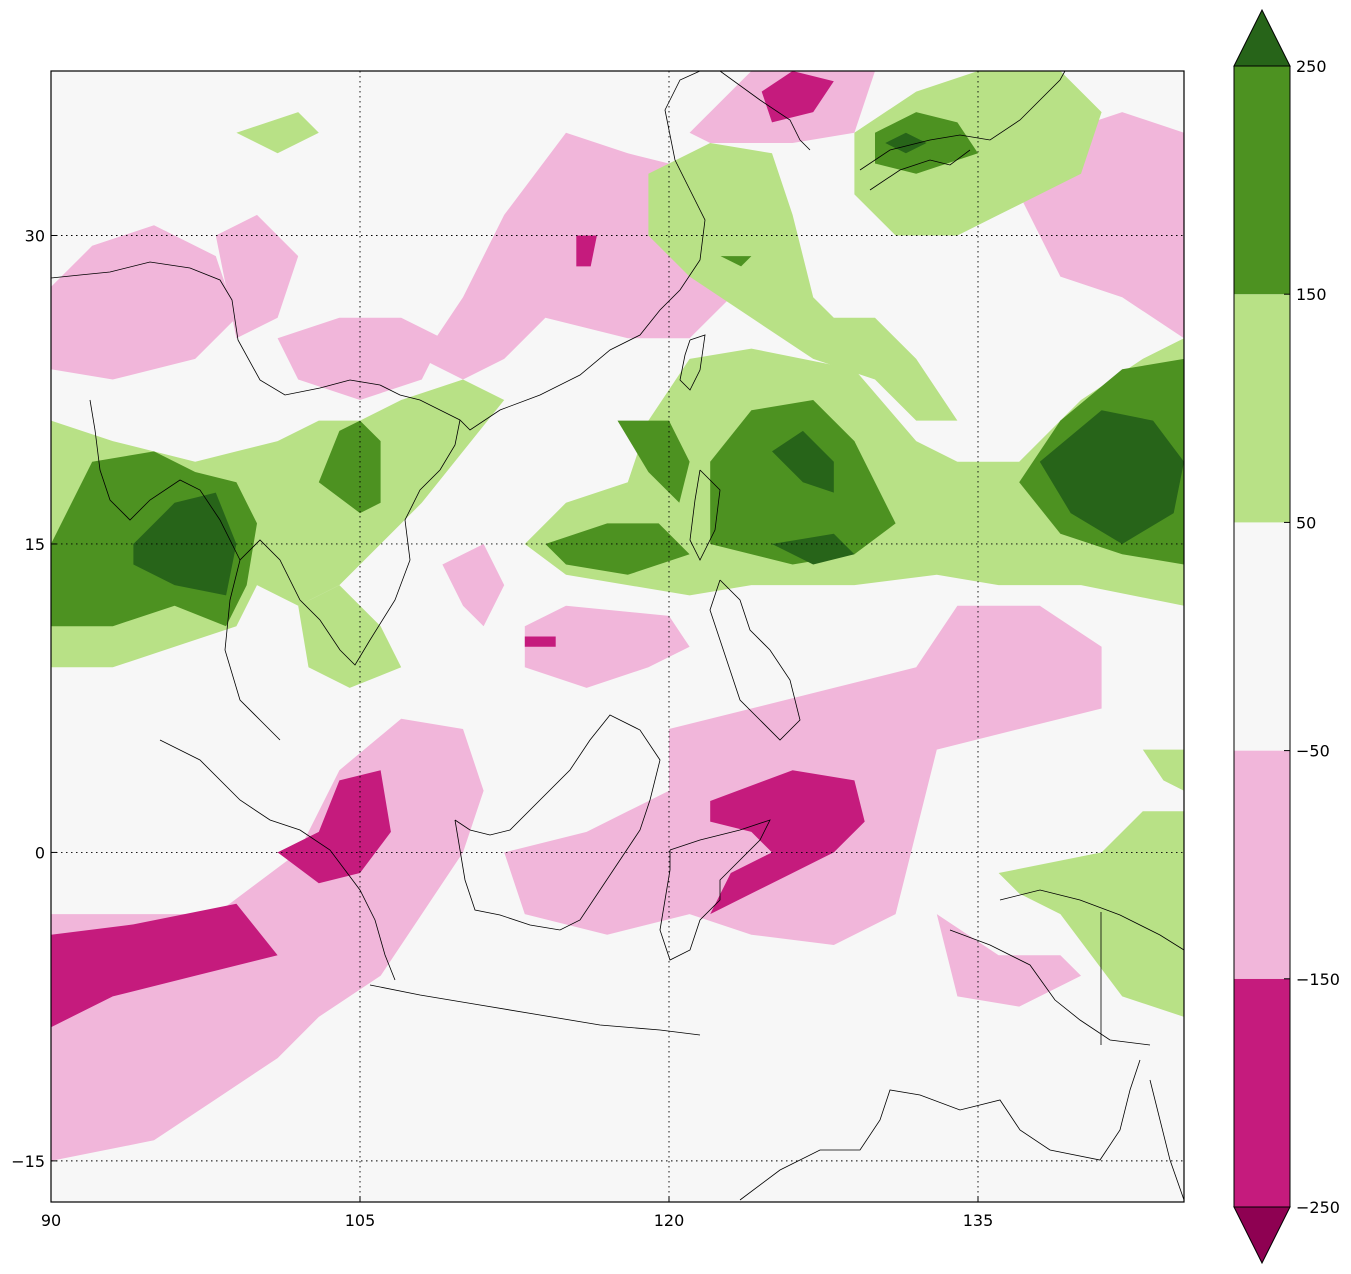 Image resolution: width=1351 pixels, height=1274 pixels. What do you see at coordinates (557, 822) in the screenshot?
I see `coastline-borneo` at bounding box center [557, 822].